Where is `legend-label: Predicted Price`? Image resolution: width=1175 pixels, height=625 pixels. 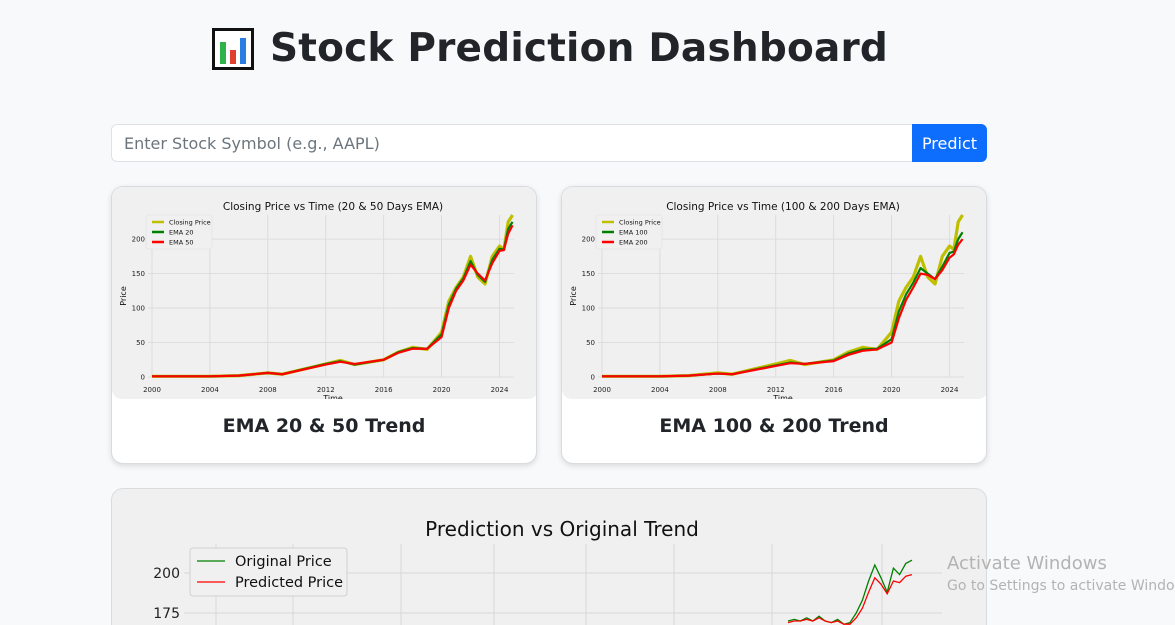
legend-label: Predicted Price is located at coordinates (289, 583).